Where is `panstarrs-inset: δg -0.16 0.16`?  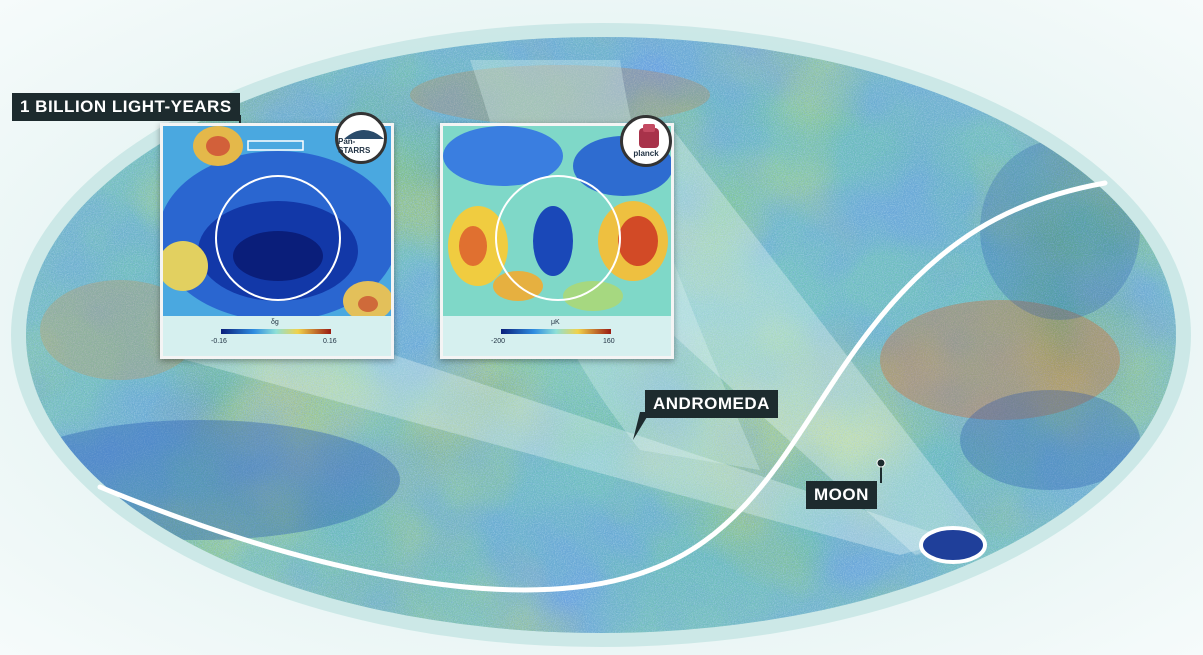 panstarrs-inset: δg -0.16 0.16 is located at coordinates (277, 241).